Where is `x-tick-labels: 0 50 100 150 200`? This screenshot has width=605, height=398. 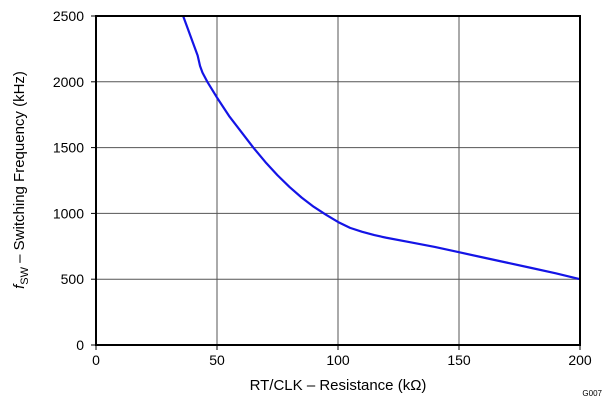
x-tick-labels: 0 50 100 150 200 is located at coordinates (342, 360).